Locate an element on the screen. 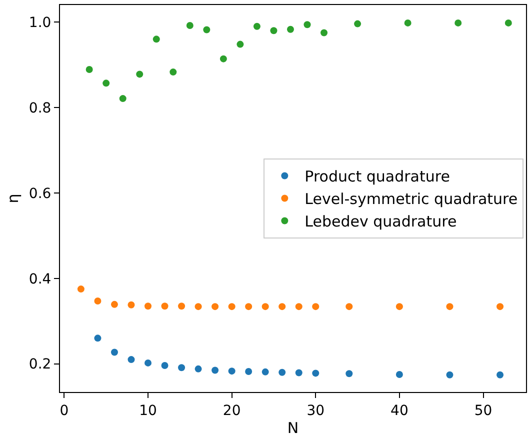 Image resolution: width=528 pixels, height=447 pixels. y-tick-label: 0.4 is located at coordinates (40, 279).